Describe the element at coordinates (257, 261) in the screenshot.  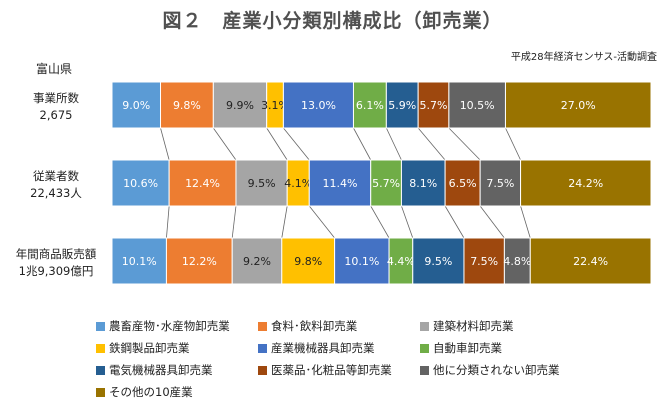
I see `data-label: 9.2%` at that location.